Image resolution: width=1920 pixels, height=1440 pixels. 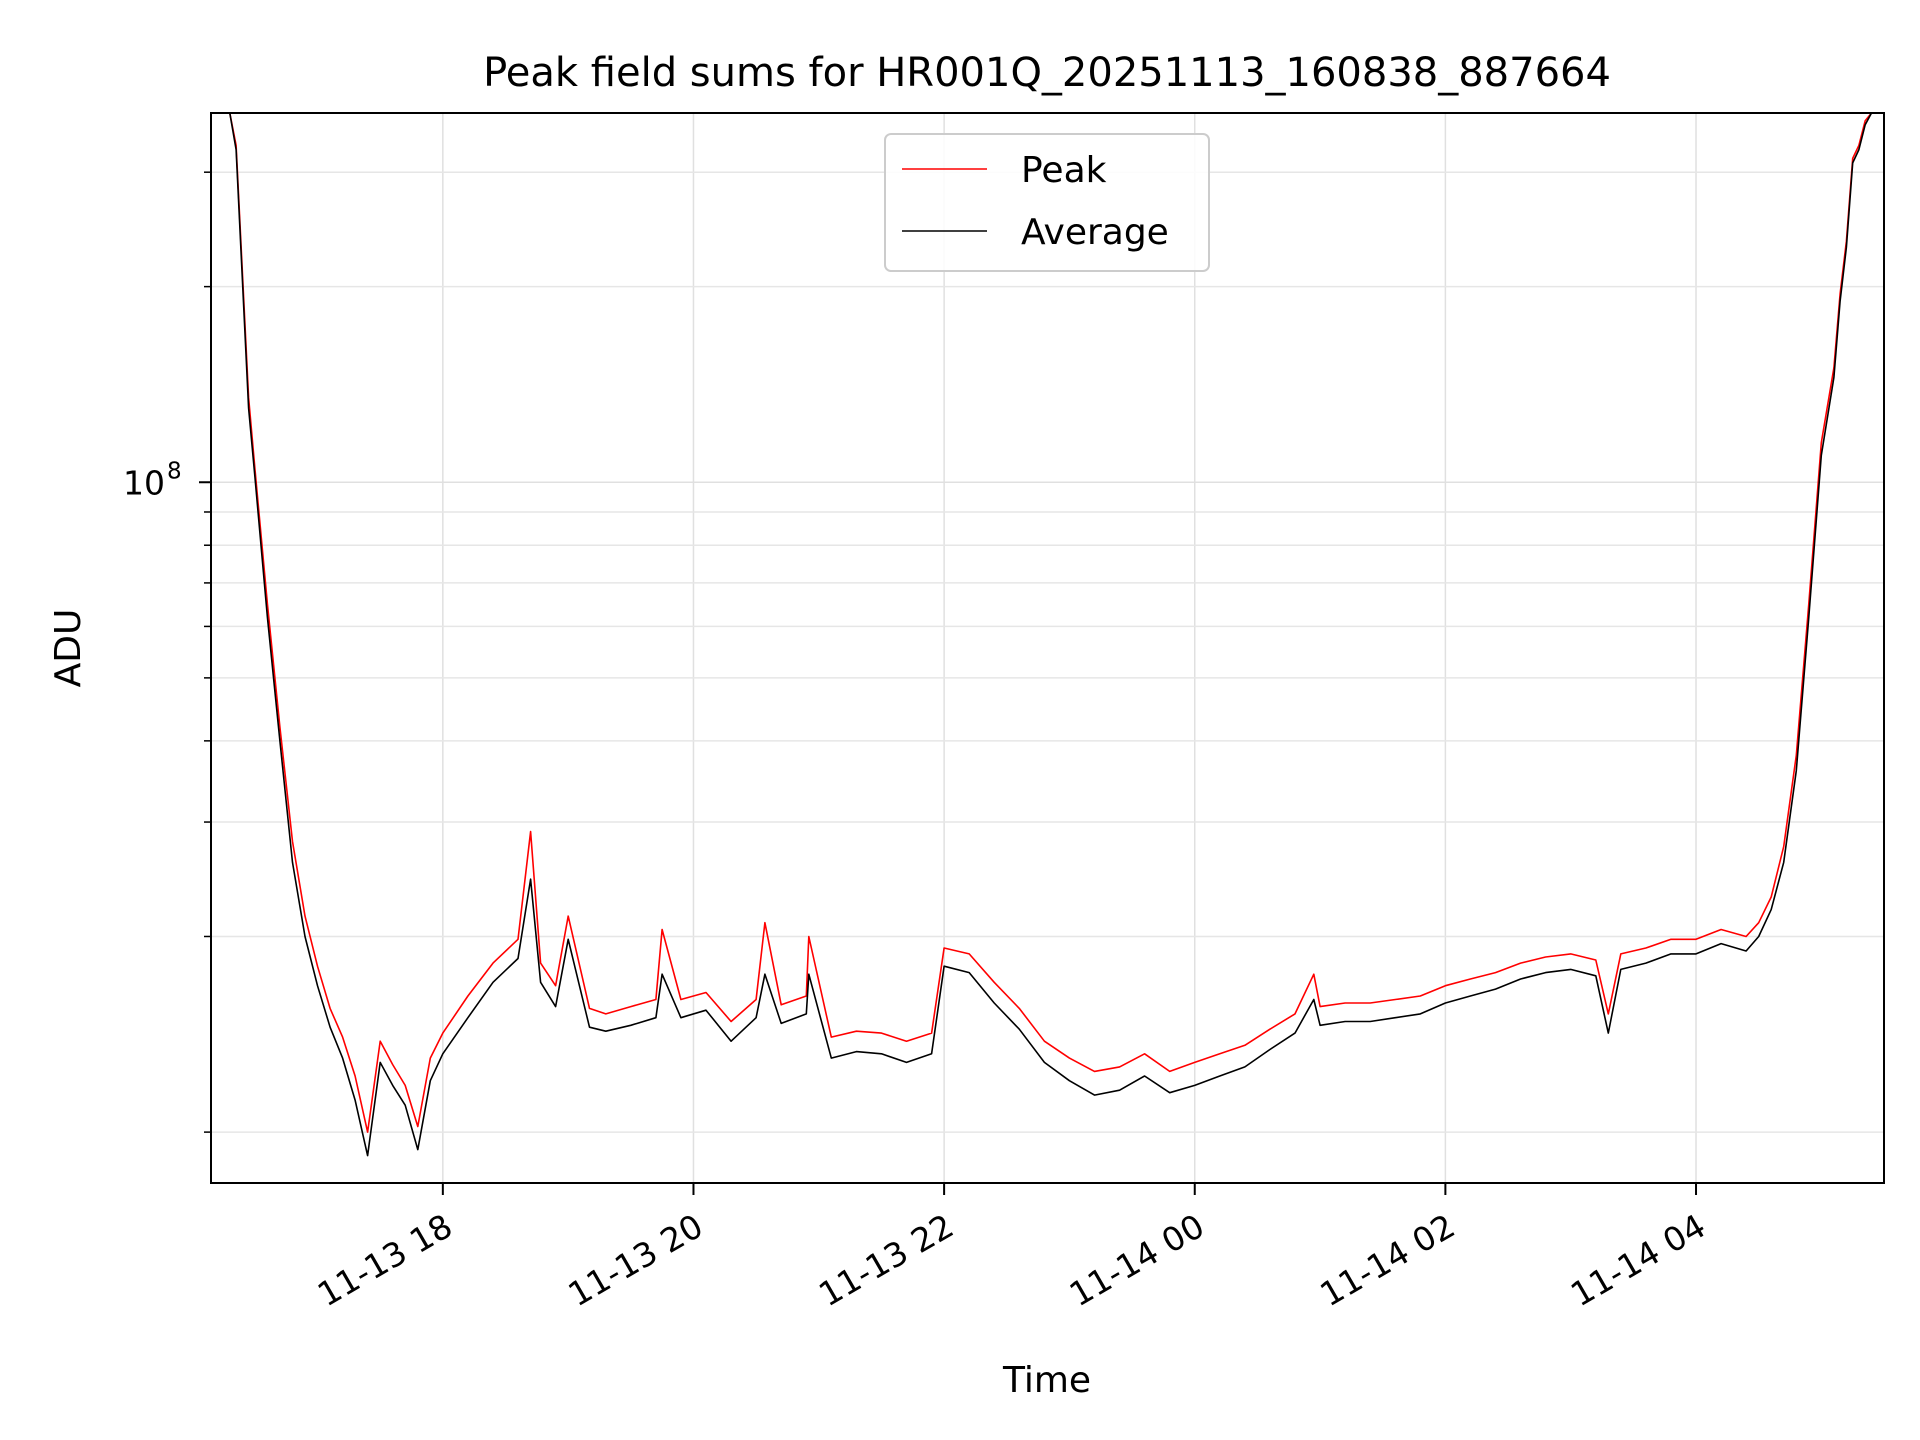 I want to click on x-axis-label: Time, so click(x=1046, y=1380).